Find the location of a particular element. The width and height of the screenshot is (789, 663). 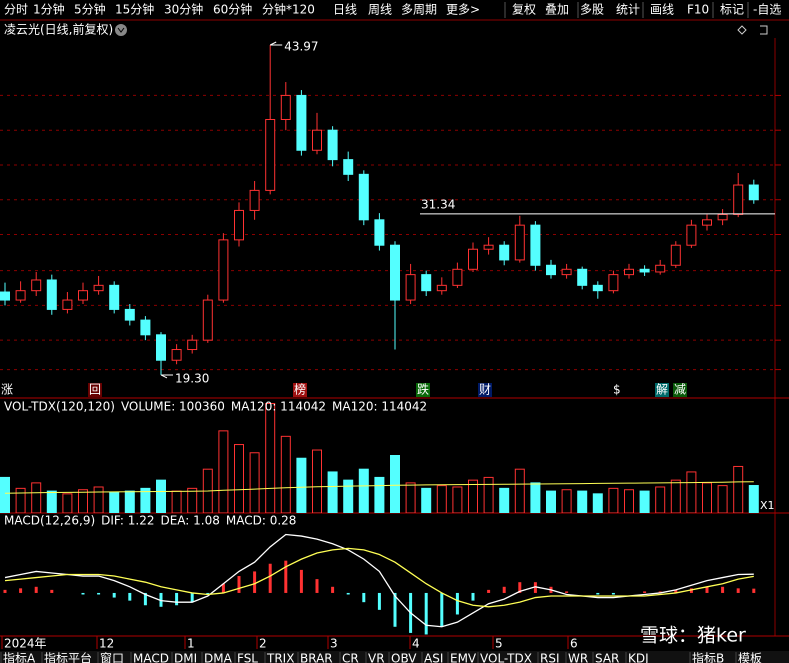

toolbar-button: 多周期 is located at coordinates (419, 10).